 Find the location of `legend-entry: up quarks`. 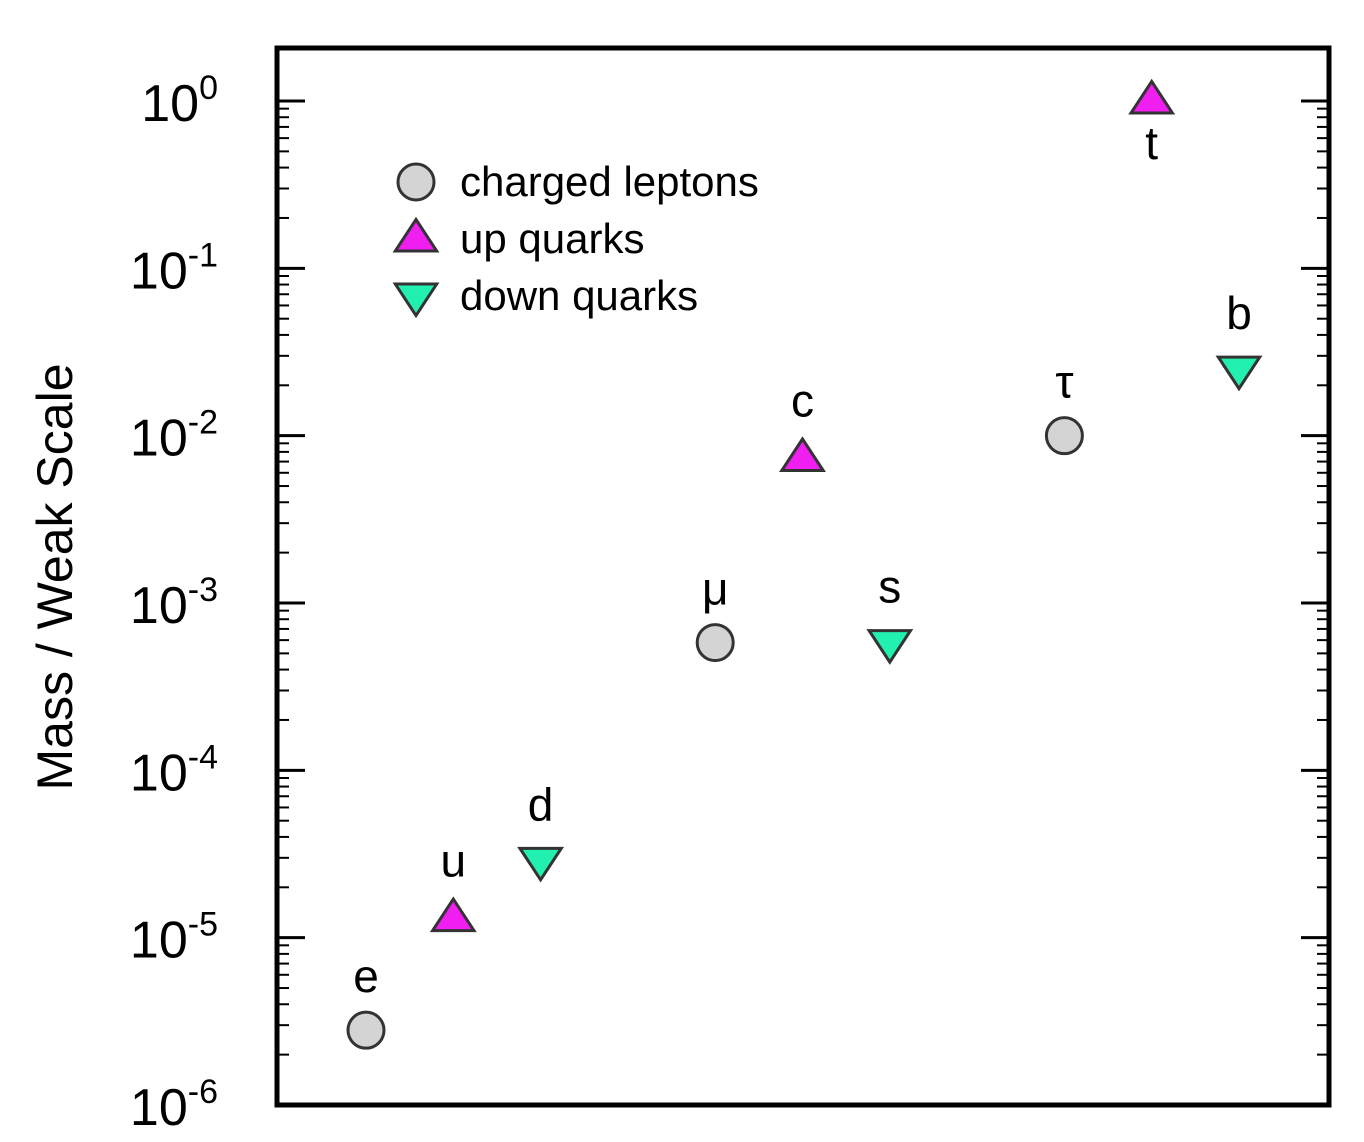

legend-entry: up quarks is located at coordinates (552, 238).